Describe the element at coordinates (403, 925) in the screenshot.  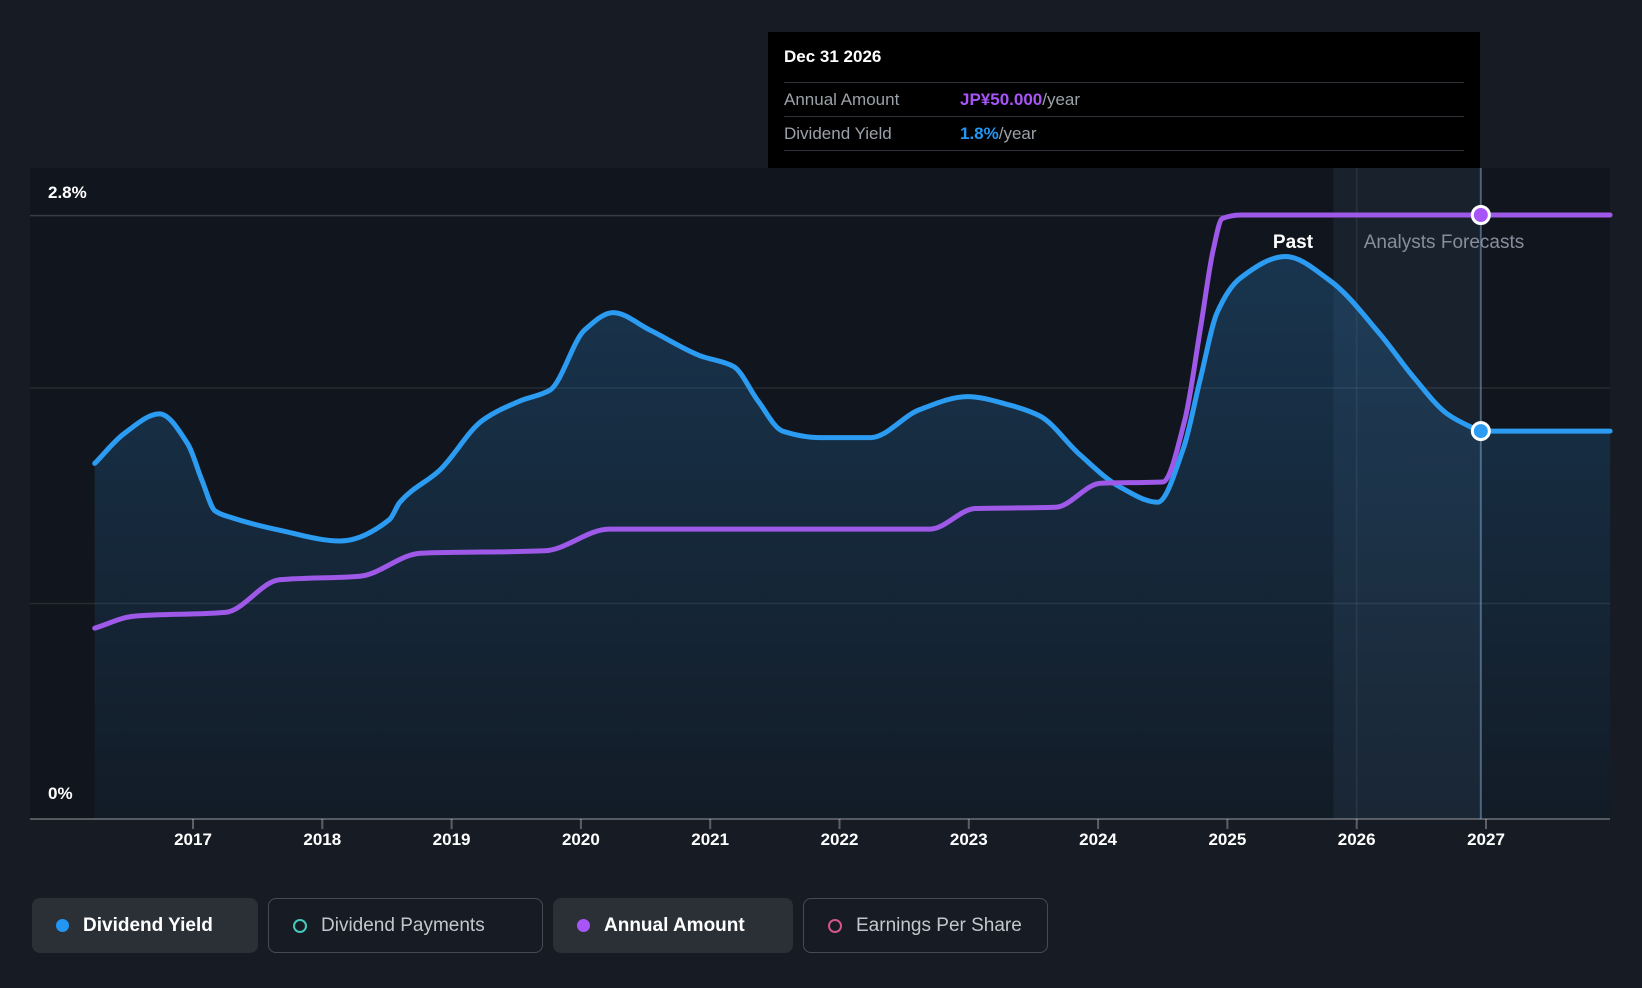
I see `legend-label: Dividend Payments` at that location.